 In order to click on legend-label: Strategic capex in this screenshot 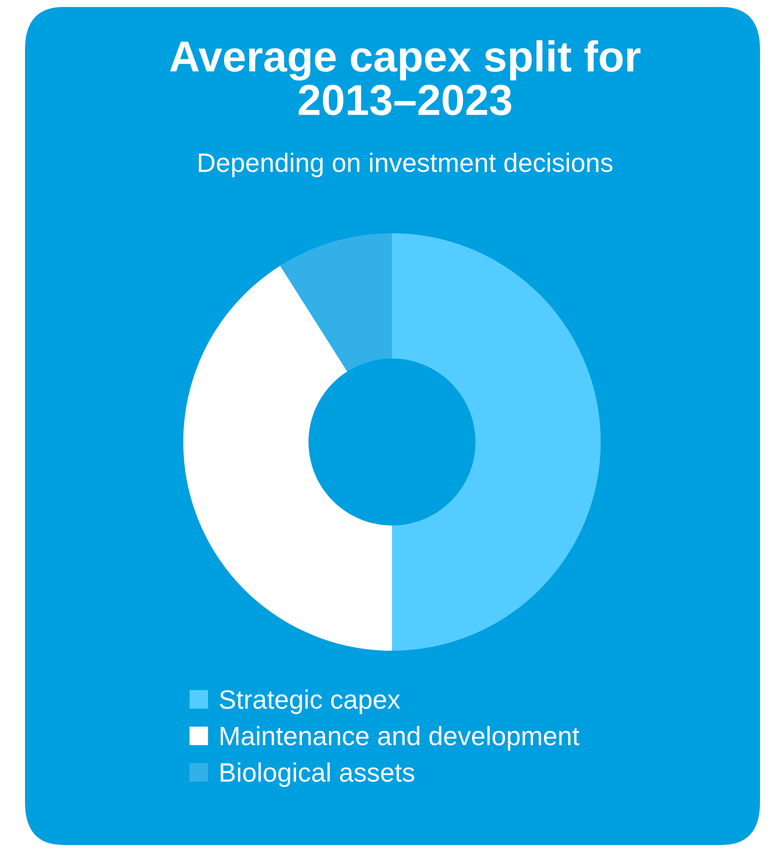, I will do `click(310, 701)`.